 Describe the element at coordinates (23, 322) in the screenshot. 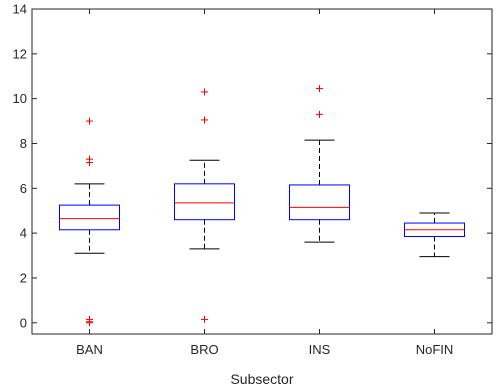

I see `y-tick-label: 0` at that location.